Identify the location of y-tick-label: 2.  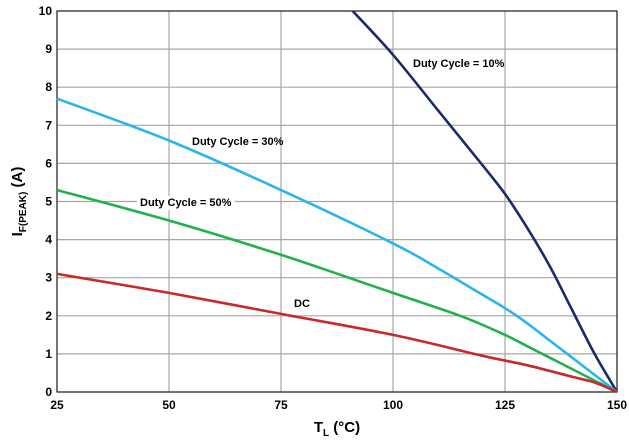
(48, 316).